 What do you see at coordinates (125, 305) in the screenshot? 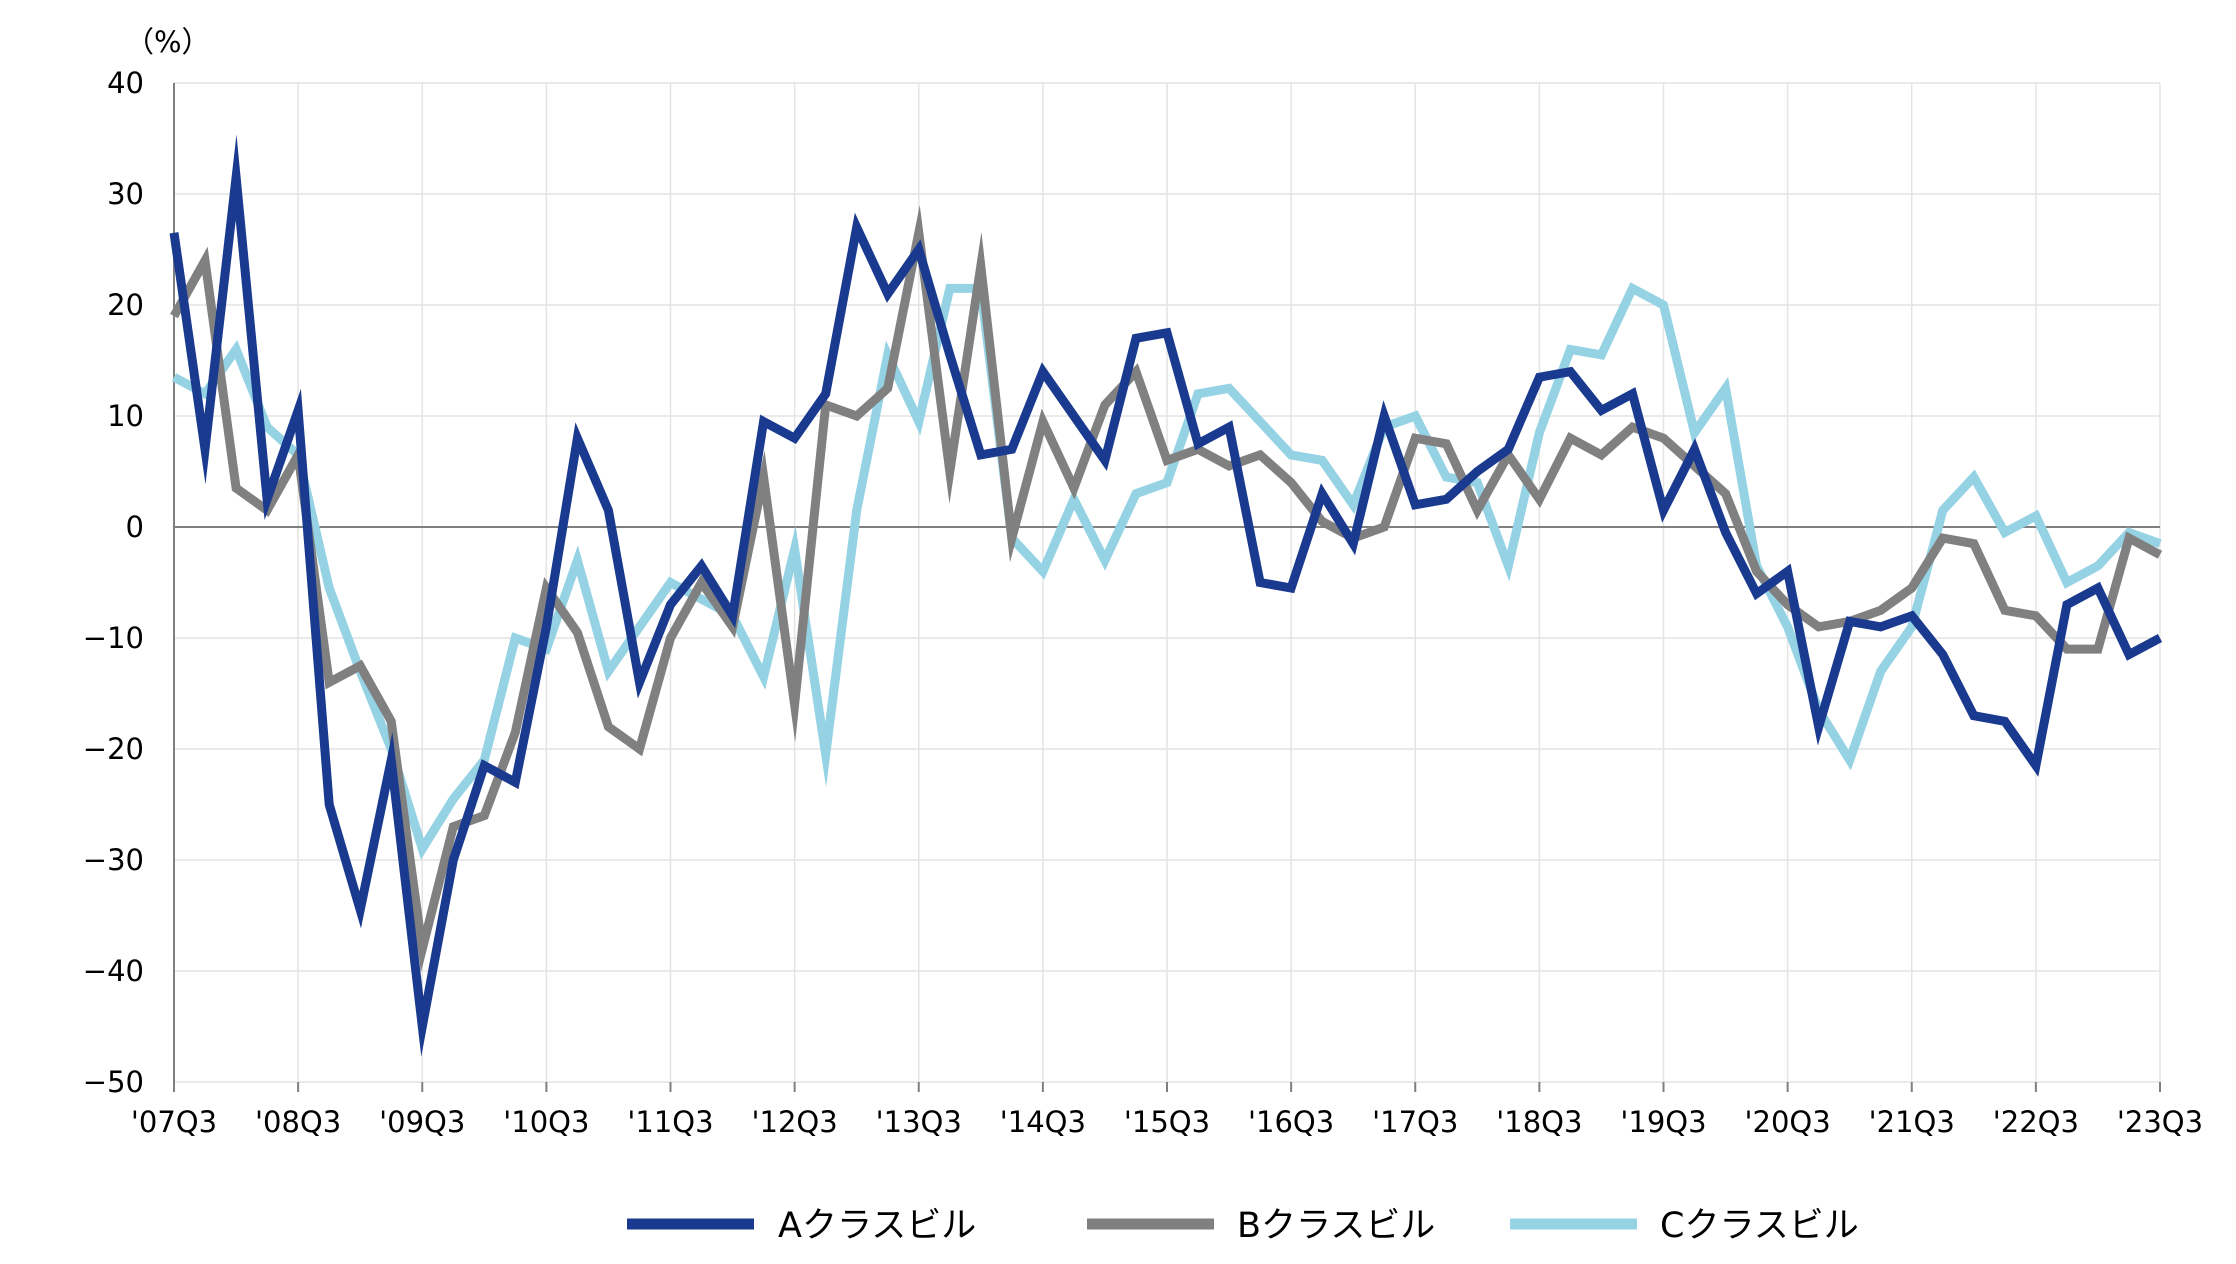
I see `y-tick-label: 20` at bounding box center [125, 305].